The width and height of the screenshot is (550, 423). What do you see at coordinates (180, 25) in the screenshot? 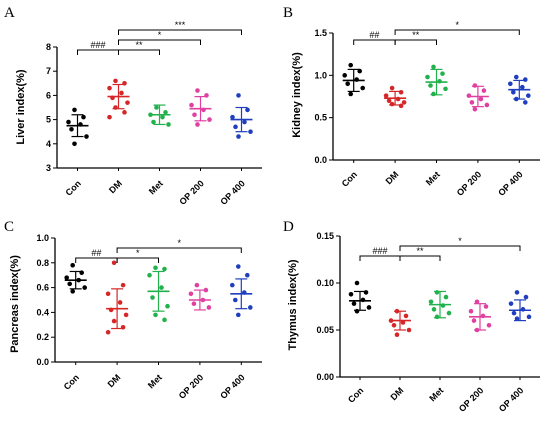
I see `significance-label: ***` at bounding box center [180, 25].